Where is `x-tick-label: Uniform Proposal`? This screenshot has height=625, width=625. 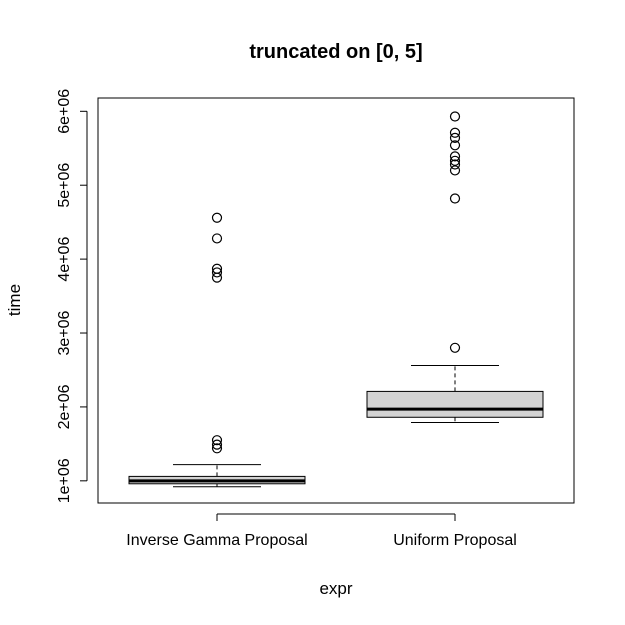
x-tick-label: Uniform Proposal is located at coordinates (455, 540).